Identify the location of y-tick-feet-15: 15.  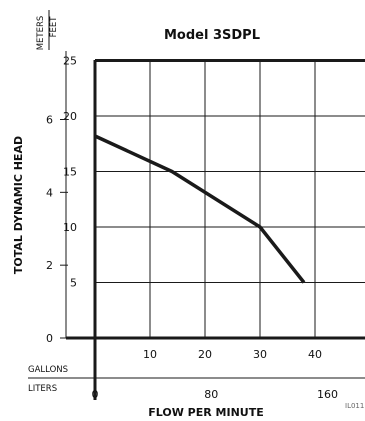
(70, 172).